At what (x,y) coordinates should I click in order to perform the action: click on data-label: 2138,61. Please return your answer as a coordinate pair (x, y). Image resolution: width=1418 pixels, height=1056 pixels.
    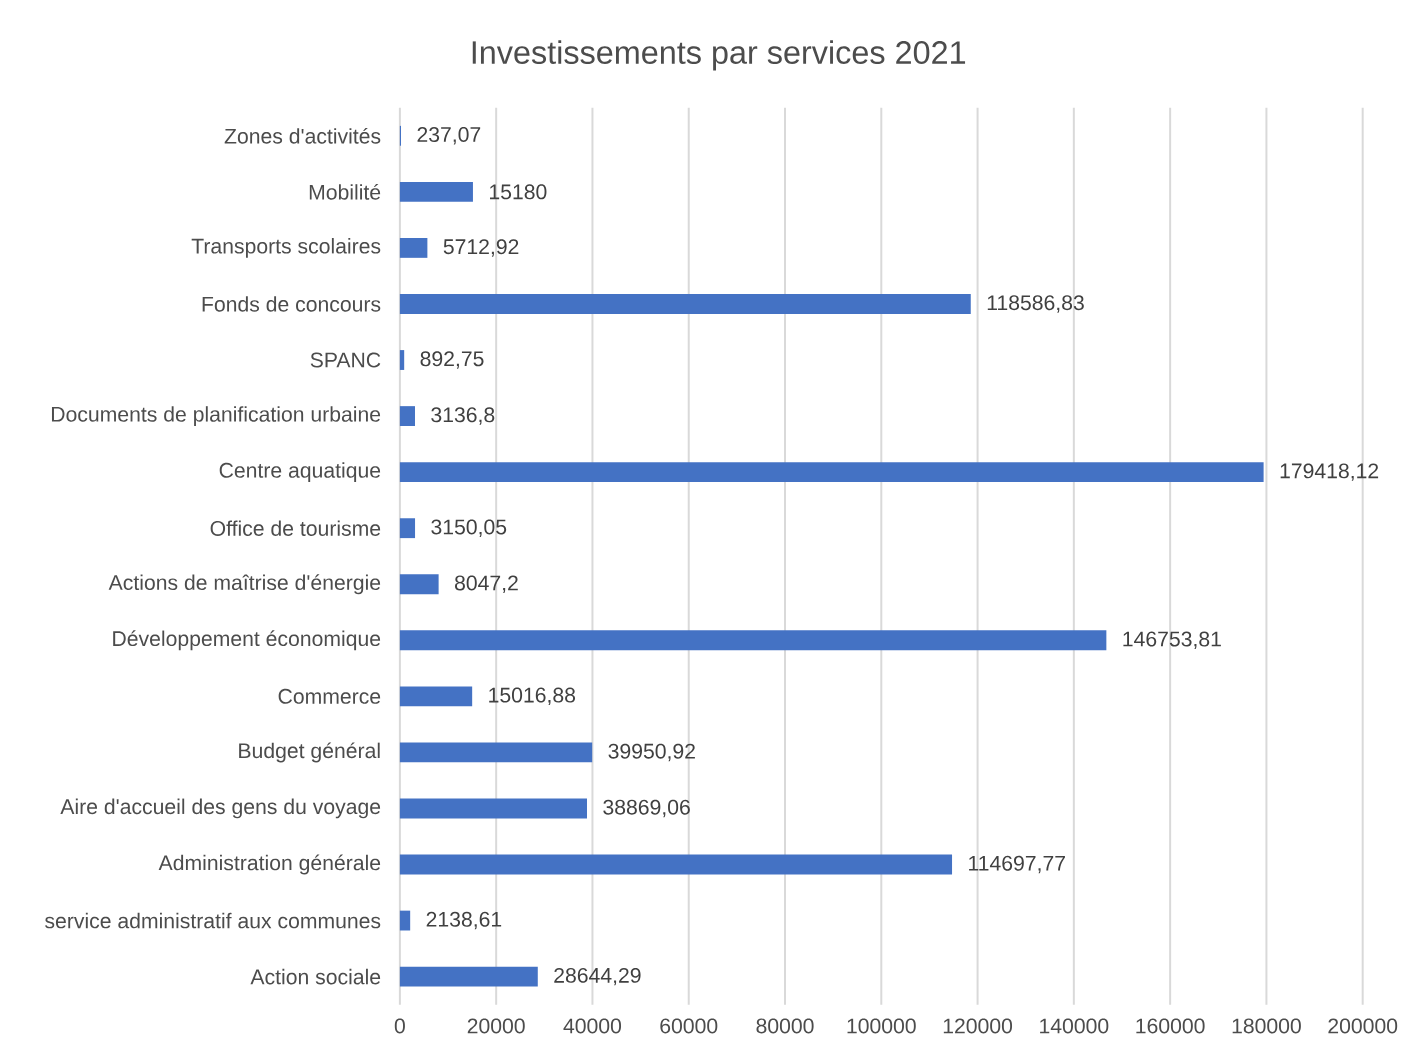
    Looking at the image, I should click on (464, 920).